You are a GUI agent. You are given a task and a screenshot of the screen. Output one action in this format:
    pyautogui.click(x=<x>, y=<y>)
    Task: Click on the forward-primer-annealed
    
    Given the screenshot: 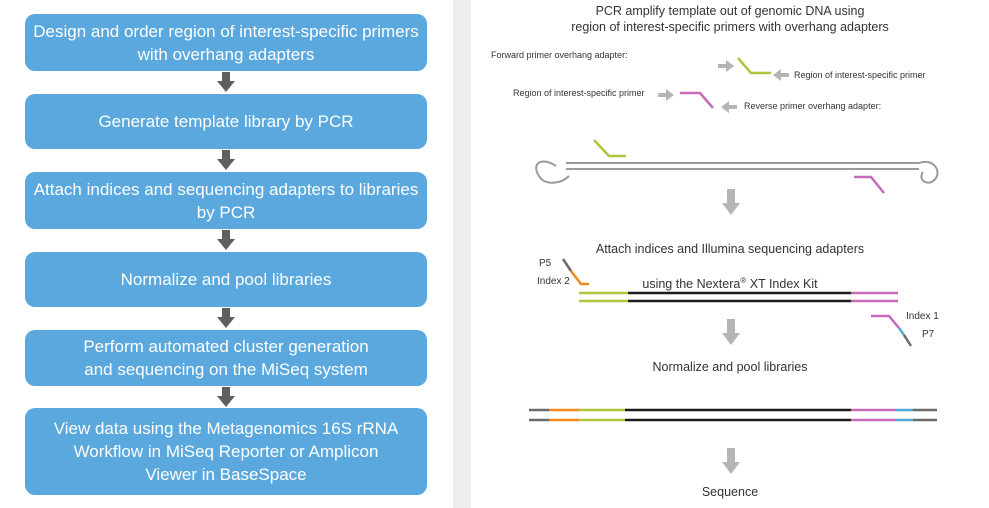 What is the action you would take?
    pyautogui.click(x=609, y=148)
    